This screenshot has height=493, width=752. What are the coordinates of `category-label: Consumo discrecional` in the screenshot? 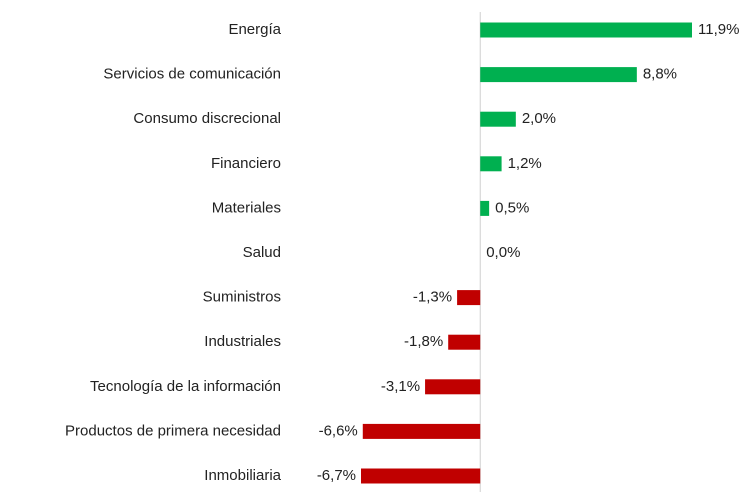 It's located at (207, 118).